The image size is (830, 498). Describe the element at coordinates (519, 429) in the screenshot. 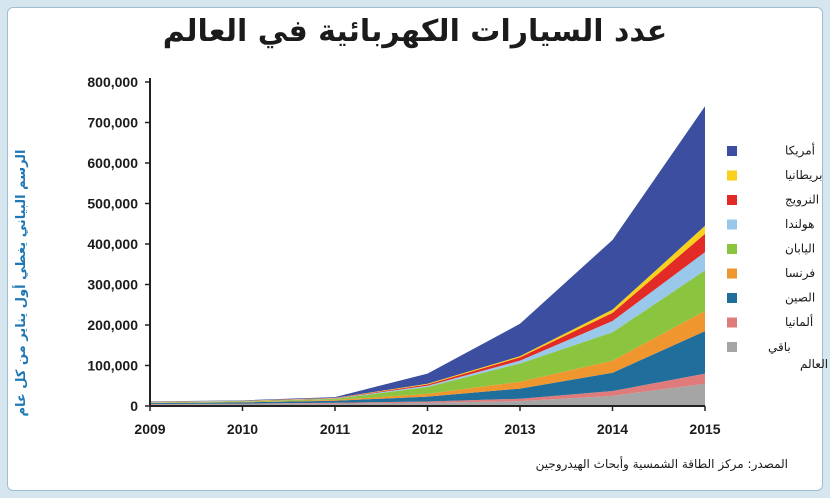

I see `x-tick-label: 2013` at that location.